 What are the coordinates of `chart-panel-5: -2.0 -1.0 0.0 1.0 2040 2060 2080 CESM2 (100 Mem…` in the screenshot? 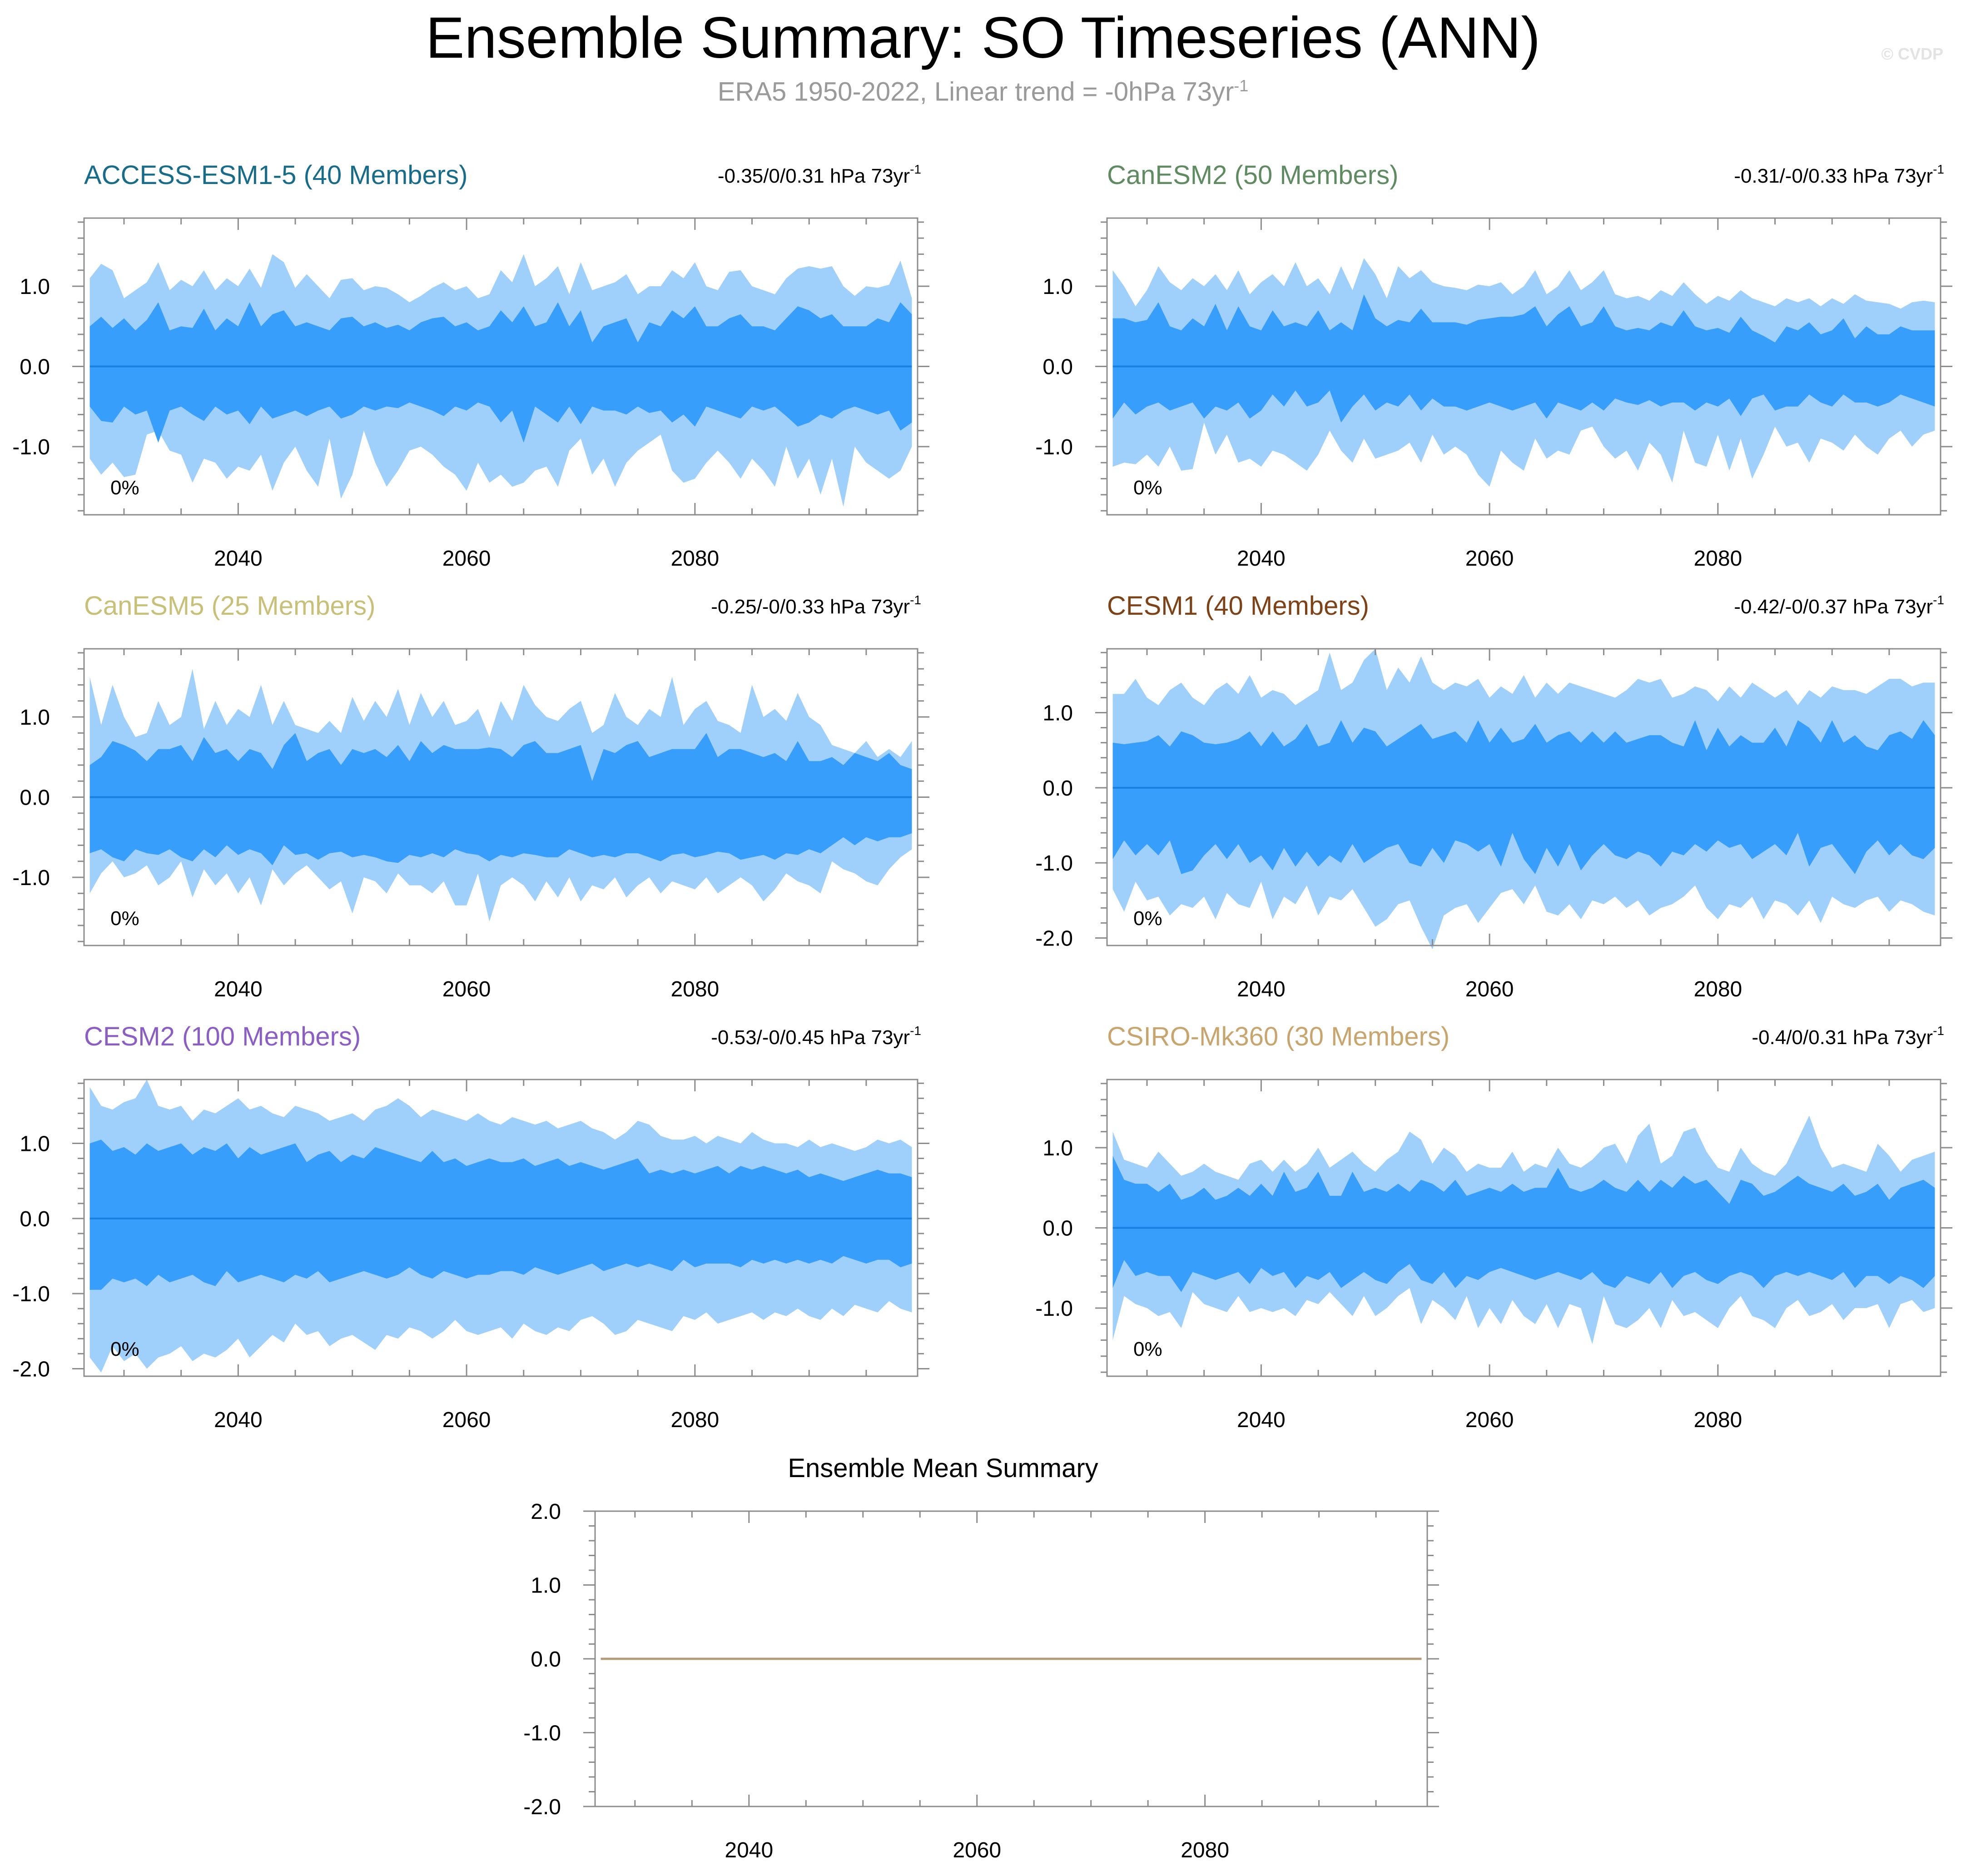 It's located at (470, 1227).